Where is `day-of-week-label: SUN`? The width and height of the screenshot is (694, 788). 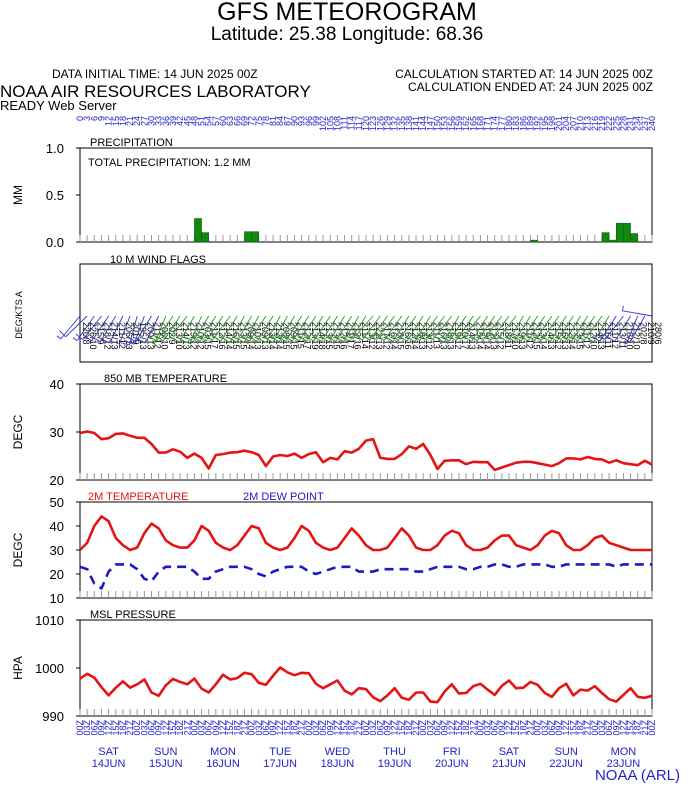
day-of-week-label: SUN is located at coordinates (165, 752).